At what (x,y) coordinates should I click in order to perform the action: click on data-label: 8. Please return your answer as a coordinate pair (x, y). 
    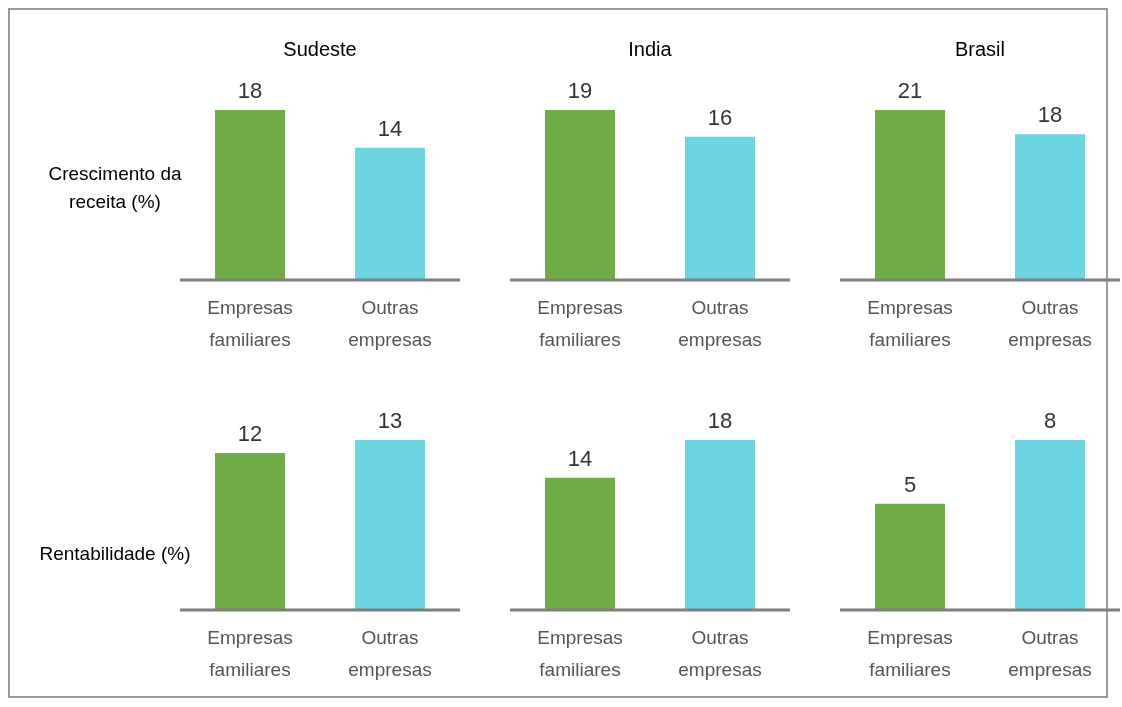
    Looking at the image, I should click on (1050, 420).